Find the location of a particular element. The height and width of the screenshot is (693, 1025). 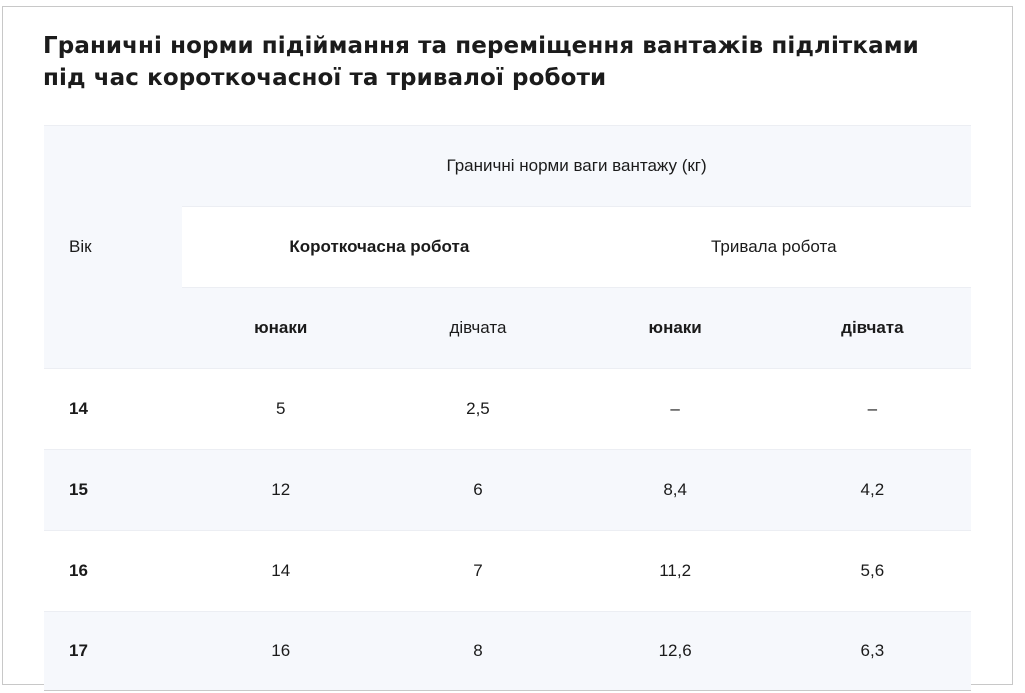

table-row: 14 5 2,5 – – is located at coordinates (507, 409).